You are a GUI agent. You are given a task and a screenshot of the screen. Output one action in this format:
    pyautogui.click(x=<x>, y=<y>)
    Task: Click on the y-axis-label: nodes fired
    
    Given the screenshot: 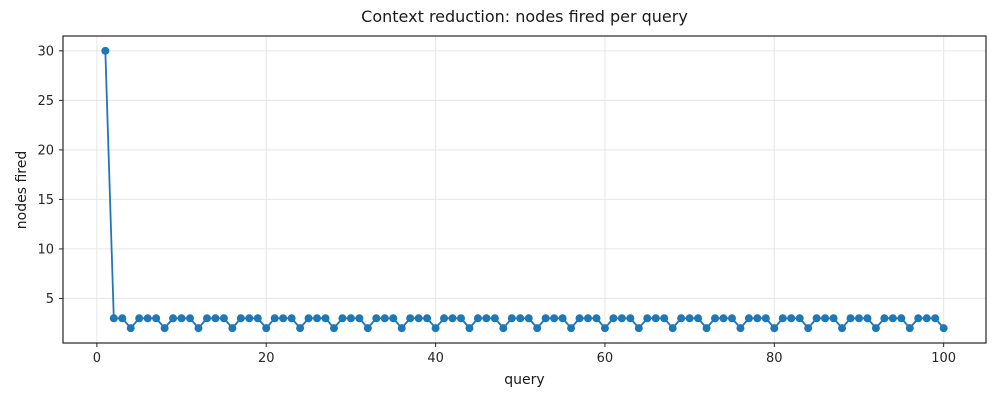 What is the action you would take?
    pyautogui.click(x=22, y=190)
    